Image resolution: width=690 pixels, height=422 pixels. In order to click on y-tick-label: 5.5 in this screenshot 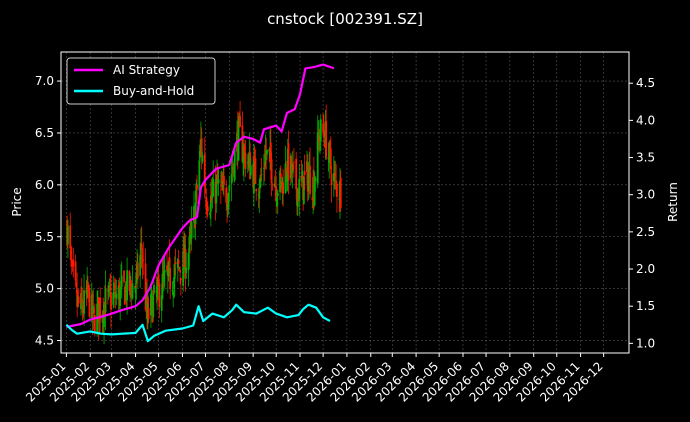, I will do `click(44, 237)`.